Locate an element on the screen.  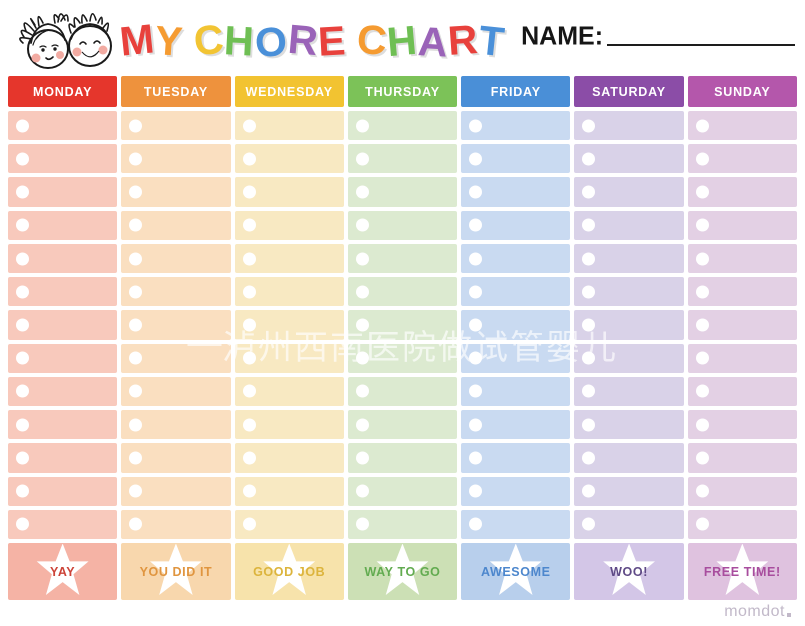
title-letter: C is located at coordinates (208, 39).